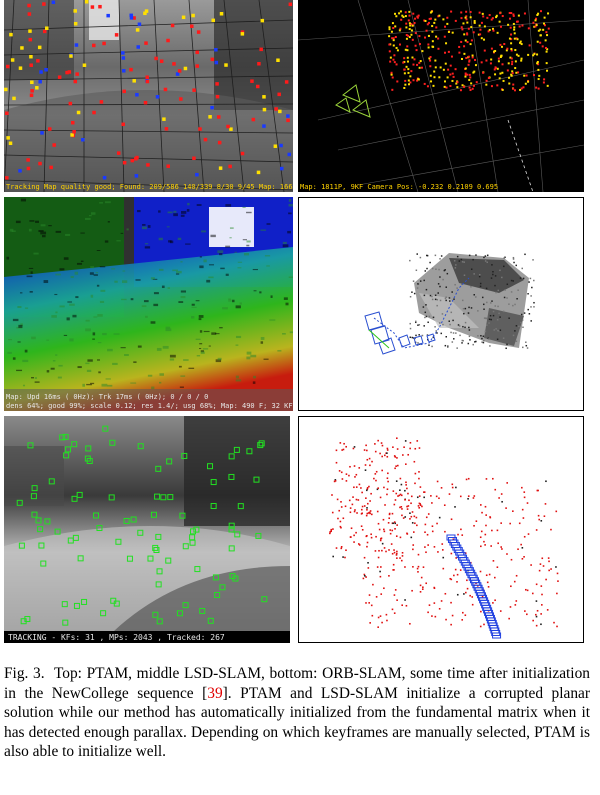 This screenshot has width=600, height=795. I want to click on ptam-map-image, so click(441, 96).